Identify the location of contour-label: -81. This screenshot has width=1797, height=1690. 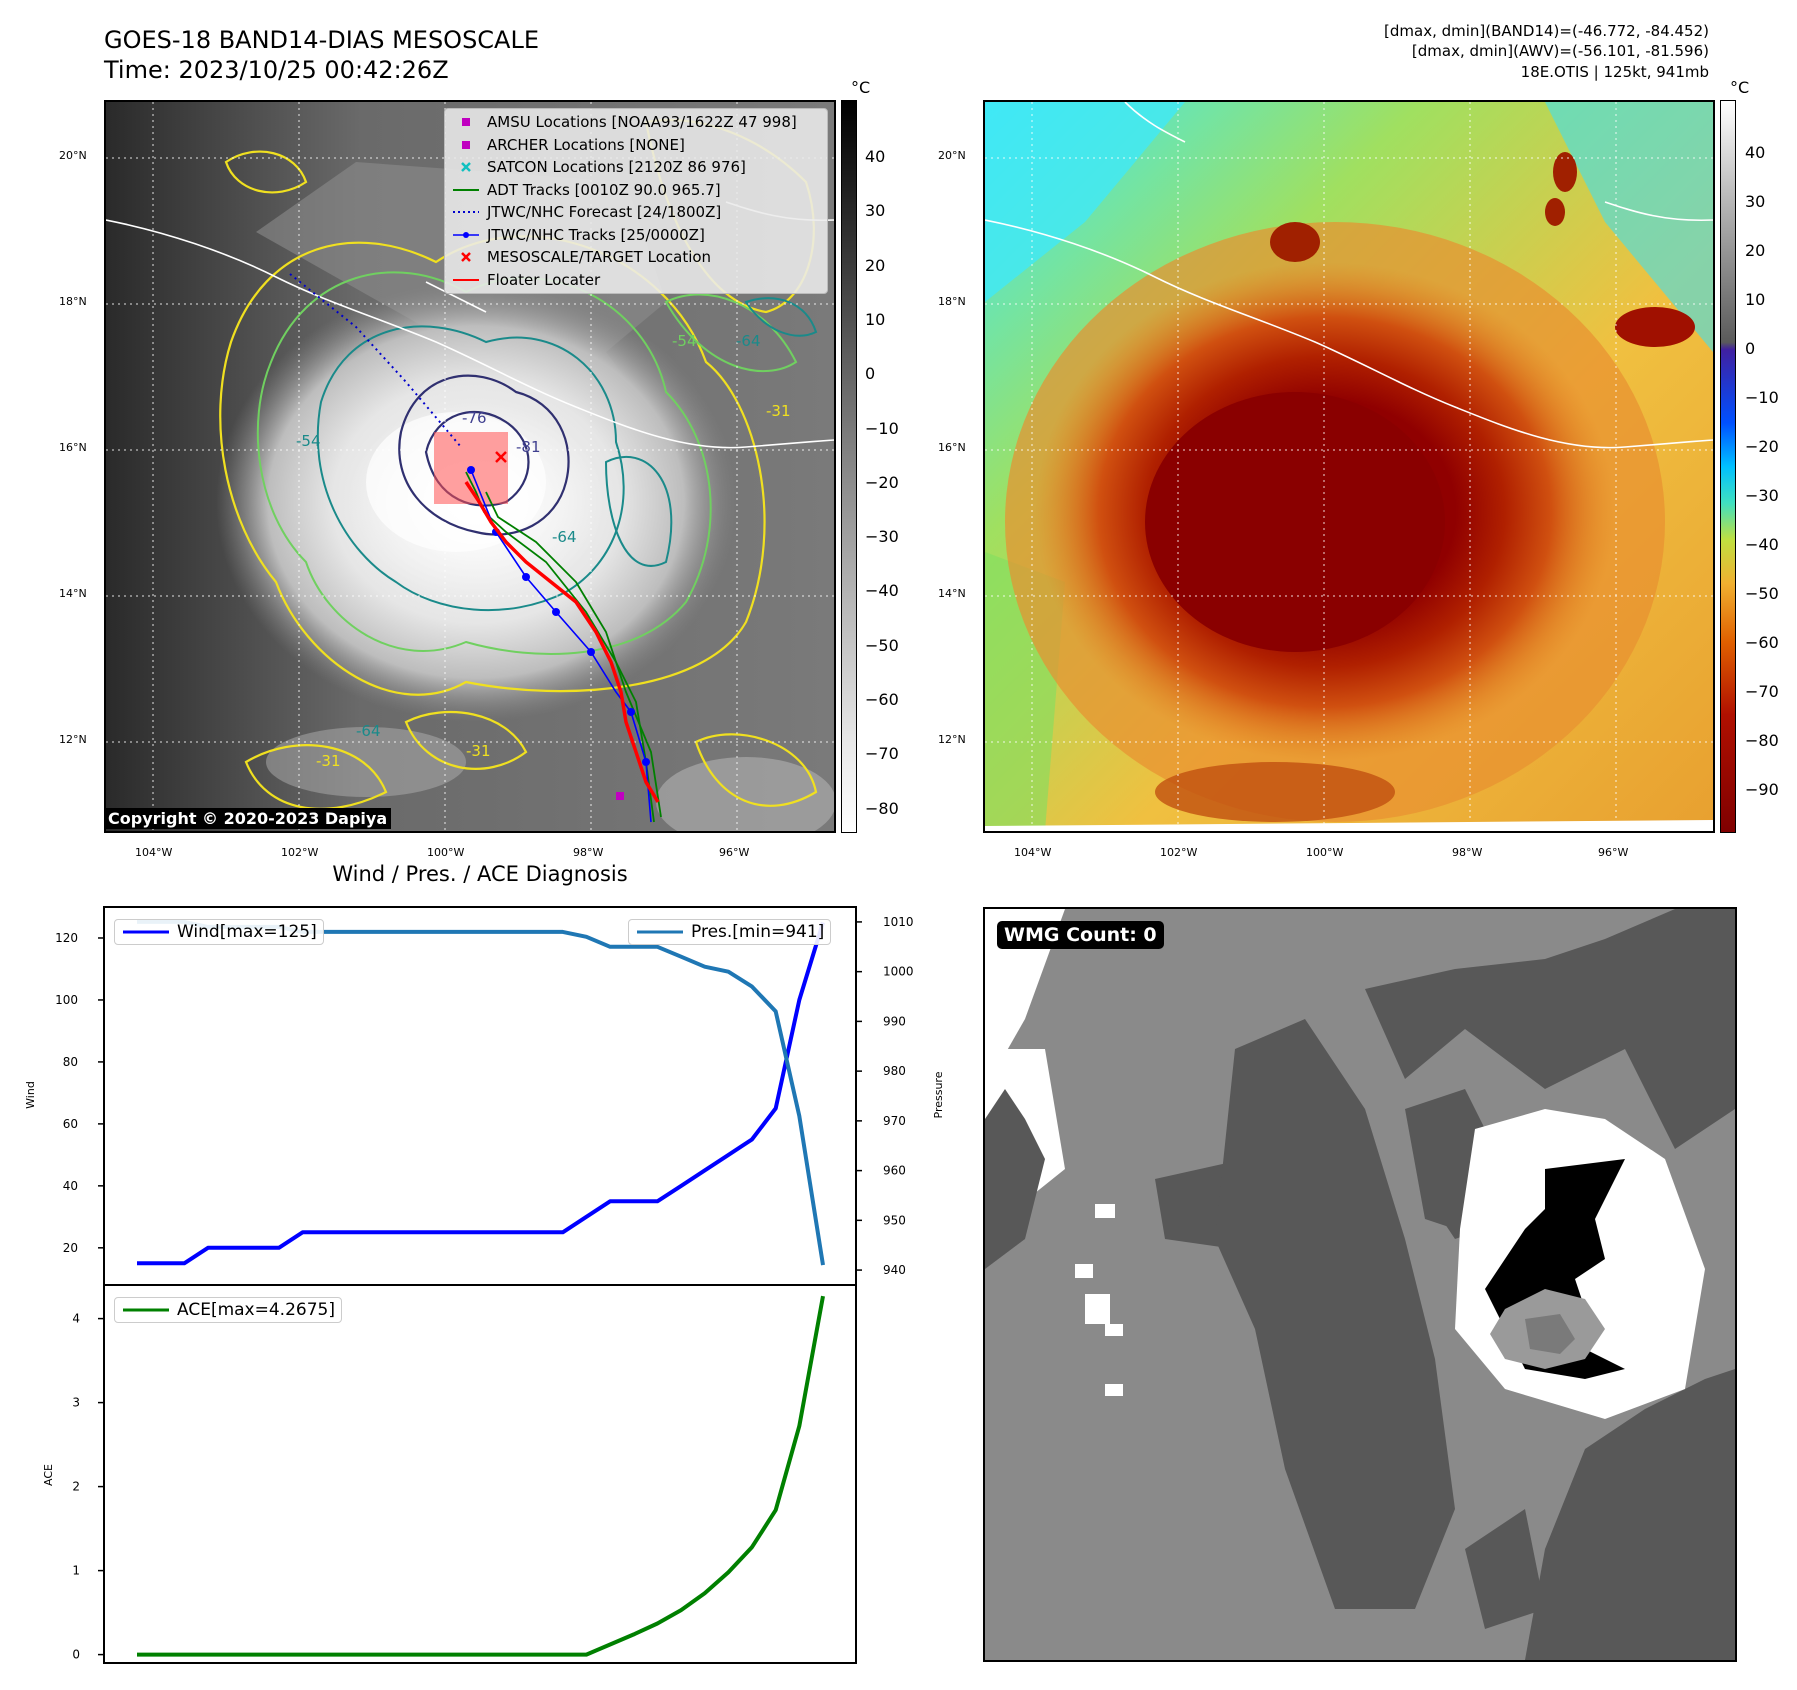
(528, 447).